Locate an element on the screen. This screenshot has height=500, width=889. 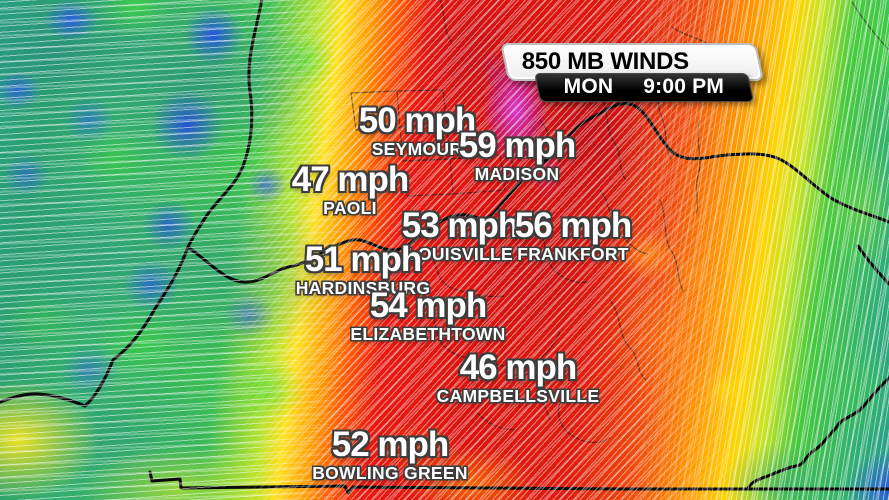
banner-day: MON is located at coordinates (588, 86).